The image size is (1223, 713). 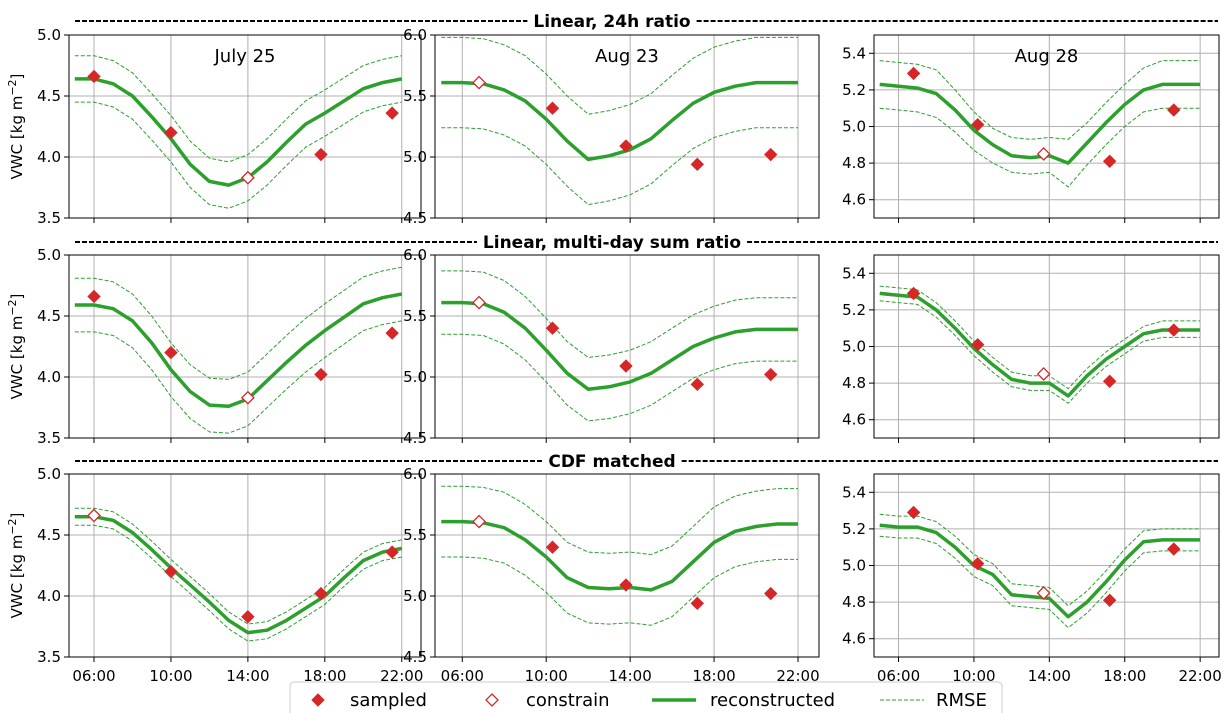 What do you see at coordinates (854, 163) in the screenshot?
I see `y-tick-label: 4.8` at bounding box center [854, 163].